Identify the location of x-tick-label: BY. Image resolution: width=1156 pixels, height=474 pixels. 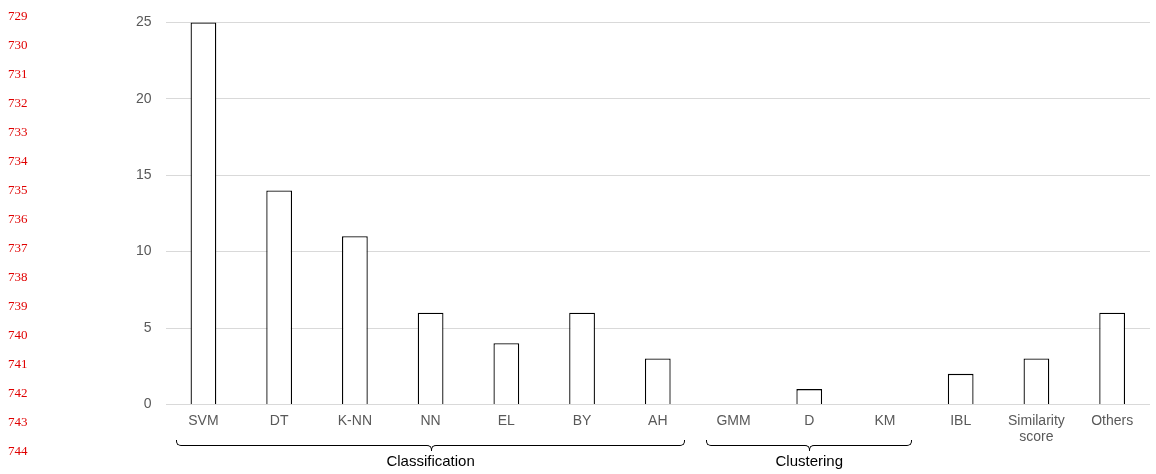
(582, 419).